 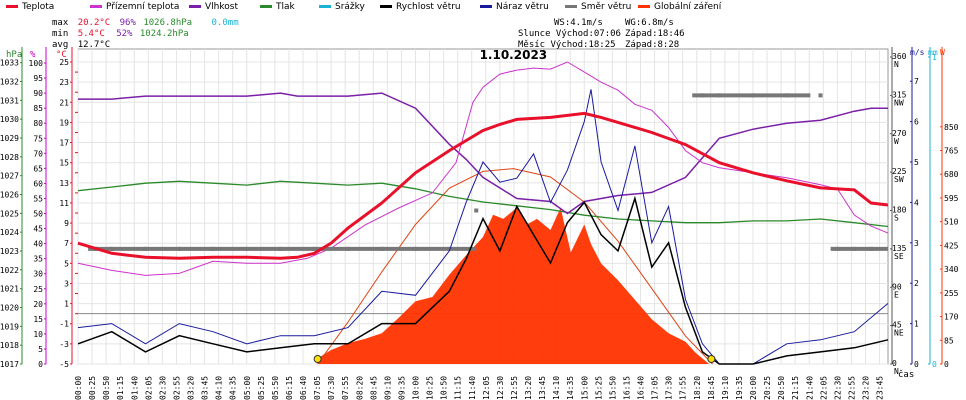 What do you see at coordinates (81, 45) in the screenshot?
I see `stats-avg-row: avg 12.7°C` at bounding box center [81, 45].